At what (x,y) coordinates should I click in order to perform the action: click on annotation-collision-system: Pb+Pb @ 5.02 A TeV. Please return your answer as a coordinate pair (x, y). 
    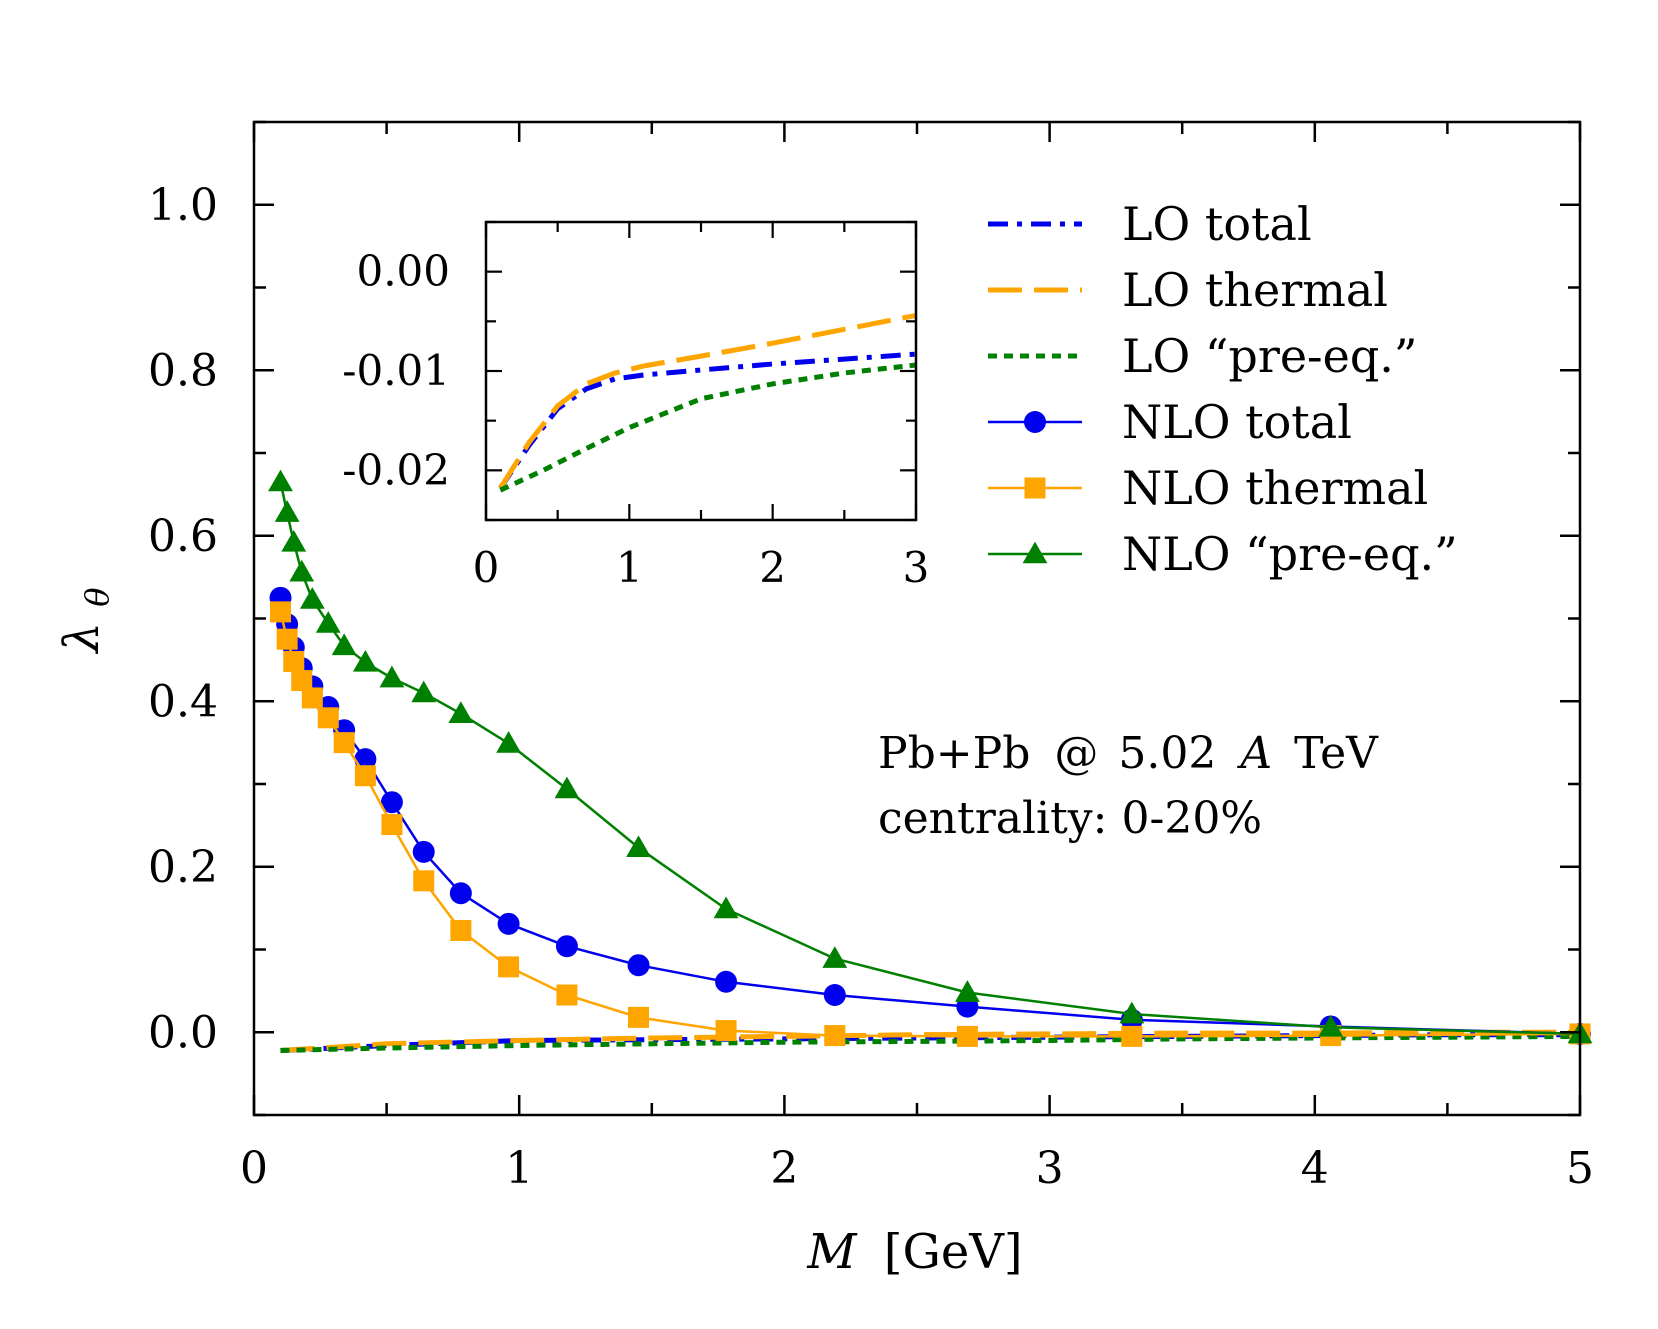
    Looking at the image, I should click on (1128, 753).